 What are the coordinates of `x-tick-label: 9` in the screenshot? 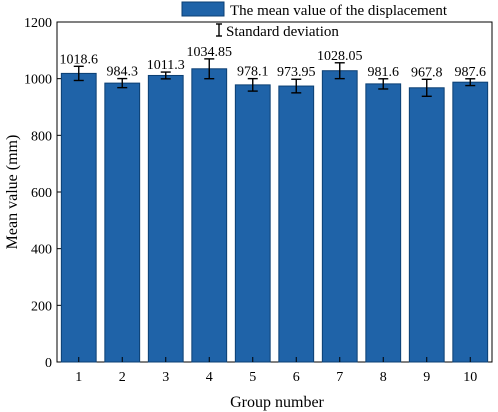 It's located at (426, 377).